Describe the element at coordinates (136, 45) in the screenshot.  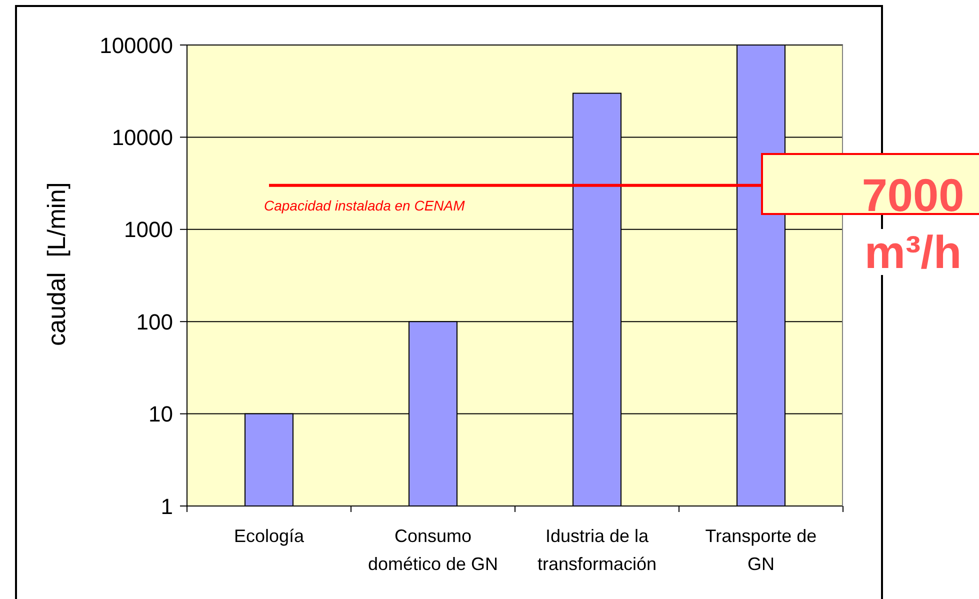
I see `y-tick-label: 100000` at that location.